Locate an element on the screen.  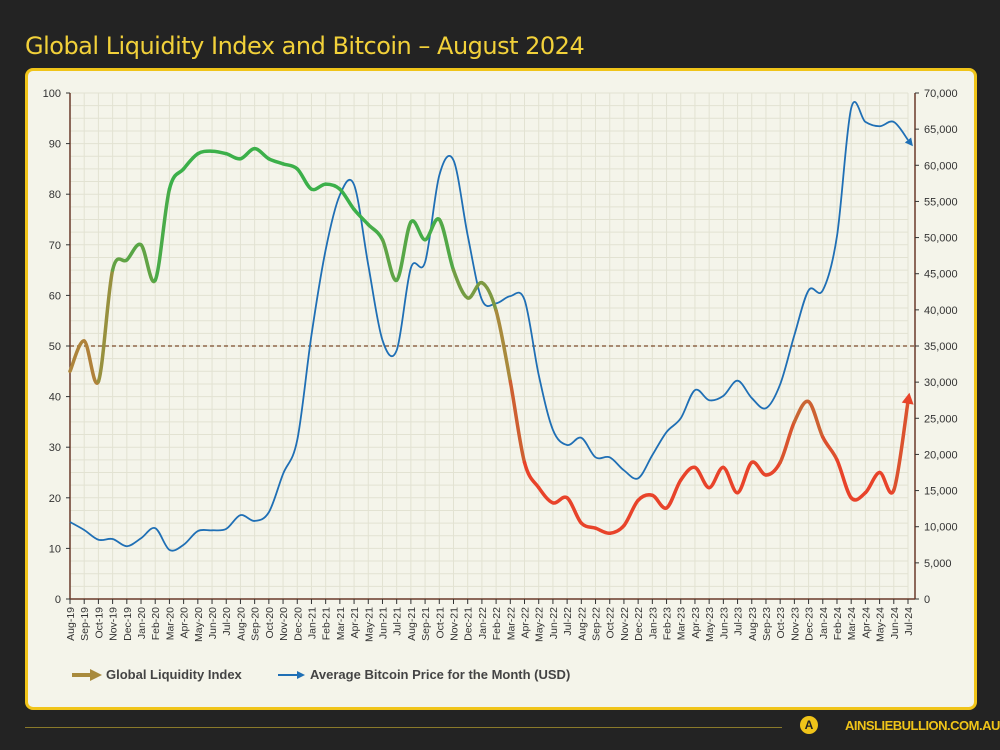
y-right-tick-label: 35,000 is located at coordinates (941, 347).